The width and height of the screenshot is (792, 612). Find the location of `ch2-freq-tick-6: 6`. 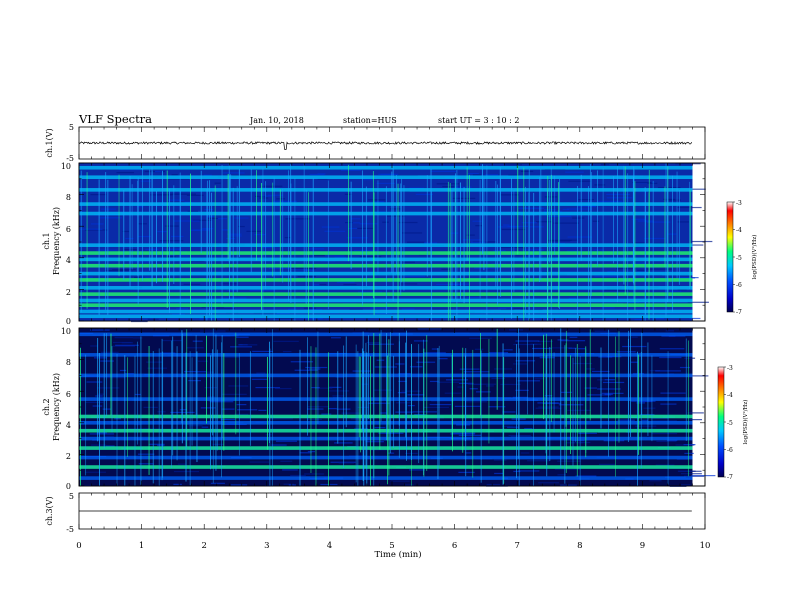

ch2-freq-tick-6: 6 is located at coordinates (68, 394).